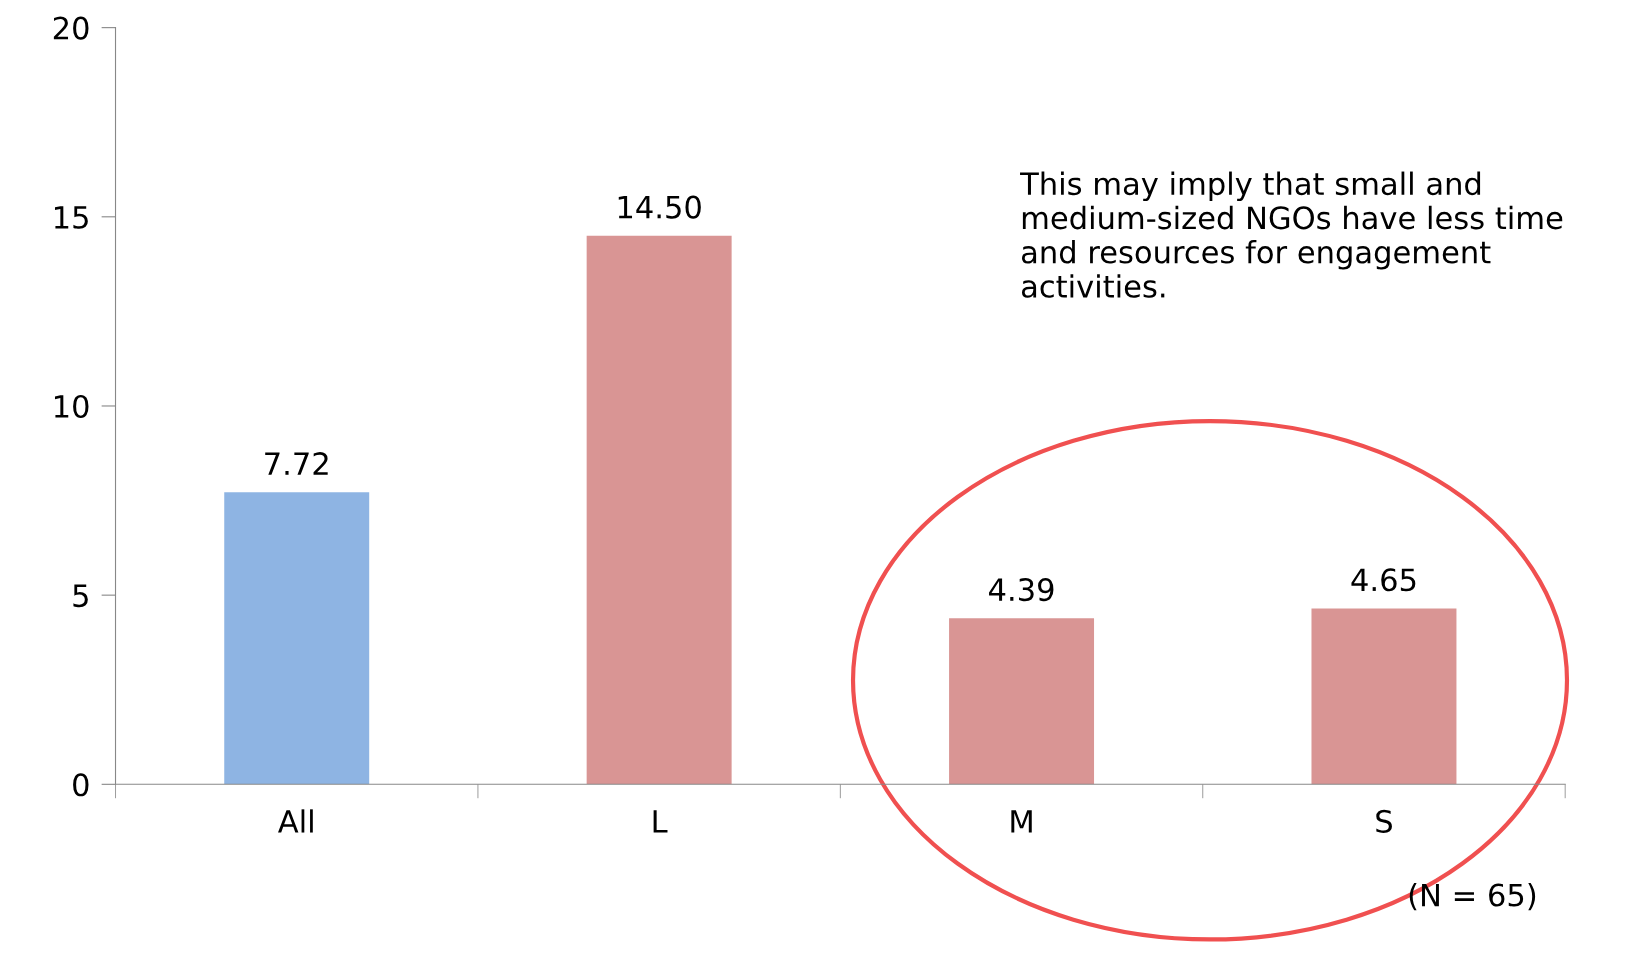  Describe the element at coordinates (81, 785) in the screenshot. I see `y-tick-label: 0` at that location.